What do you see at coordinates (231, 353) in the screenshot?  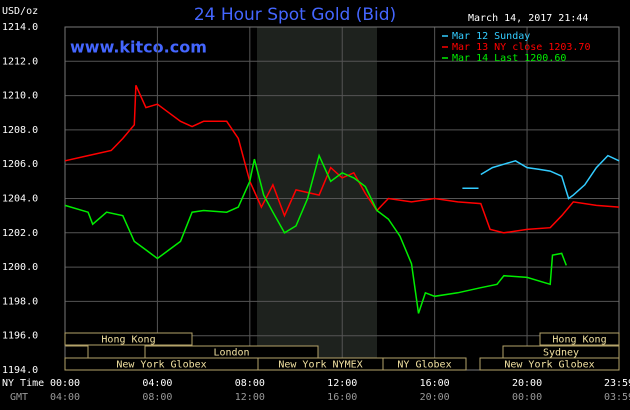 I see `session-label: London` at bounding box center [231, 353].